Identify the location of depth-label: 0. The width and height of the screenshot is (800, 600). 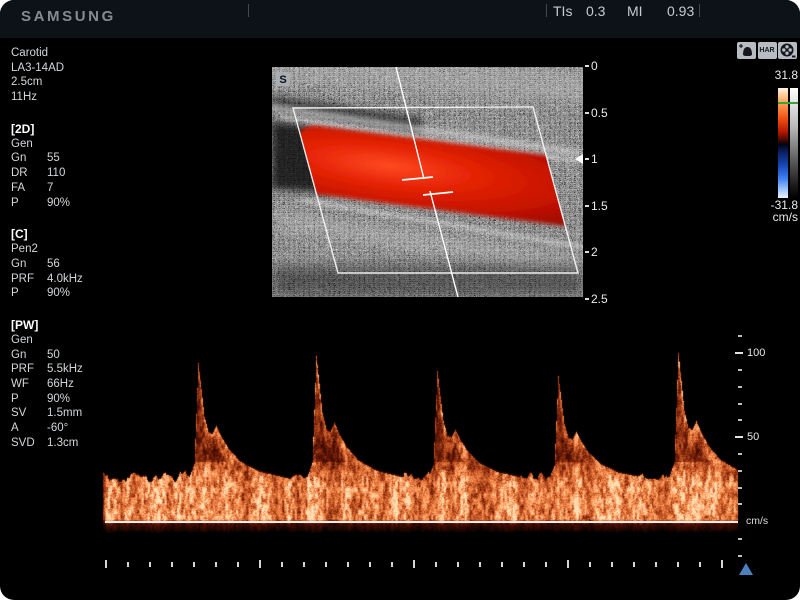
(594, 66).